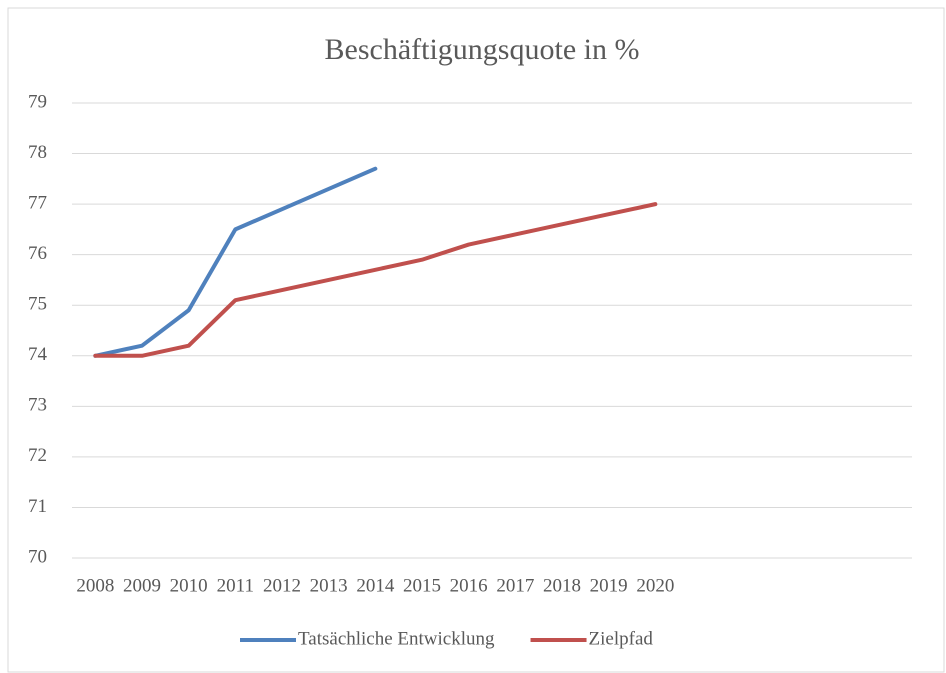 The image size is (946, 673). What do you see at coordinates (37, 253) in the screenshot?
I see `y-tick-label: 76` at bounding box center [37, 253].